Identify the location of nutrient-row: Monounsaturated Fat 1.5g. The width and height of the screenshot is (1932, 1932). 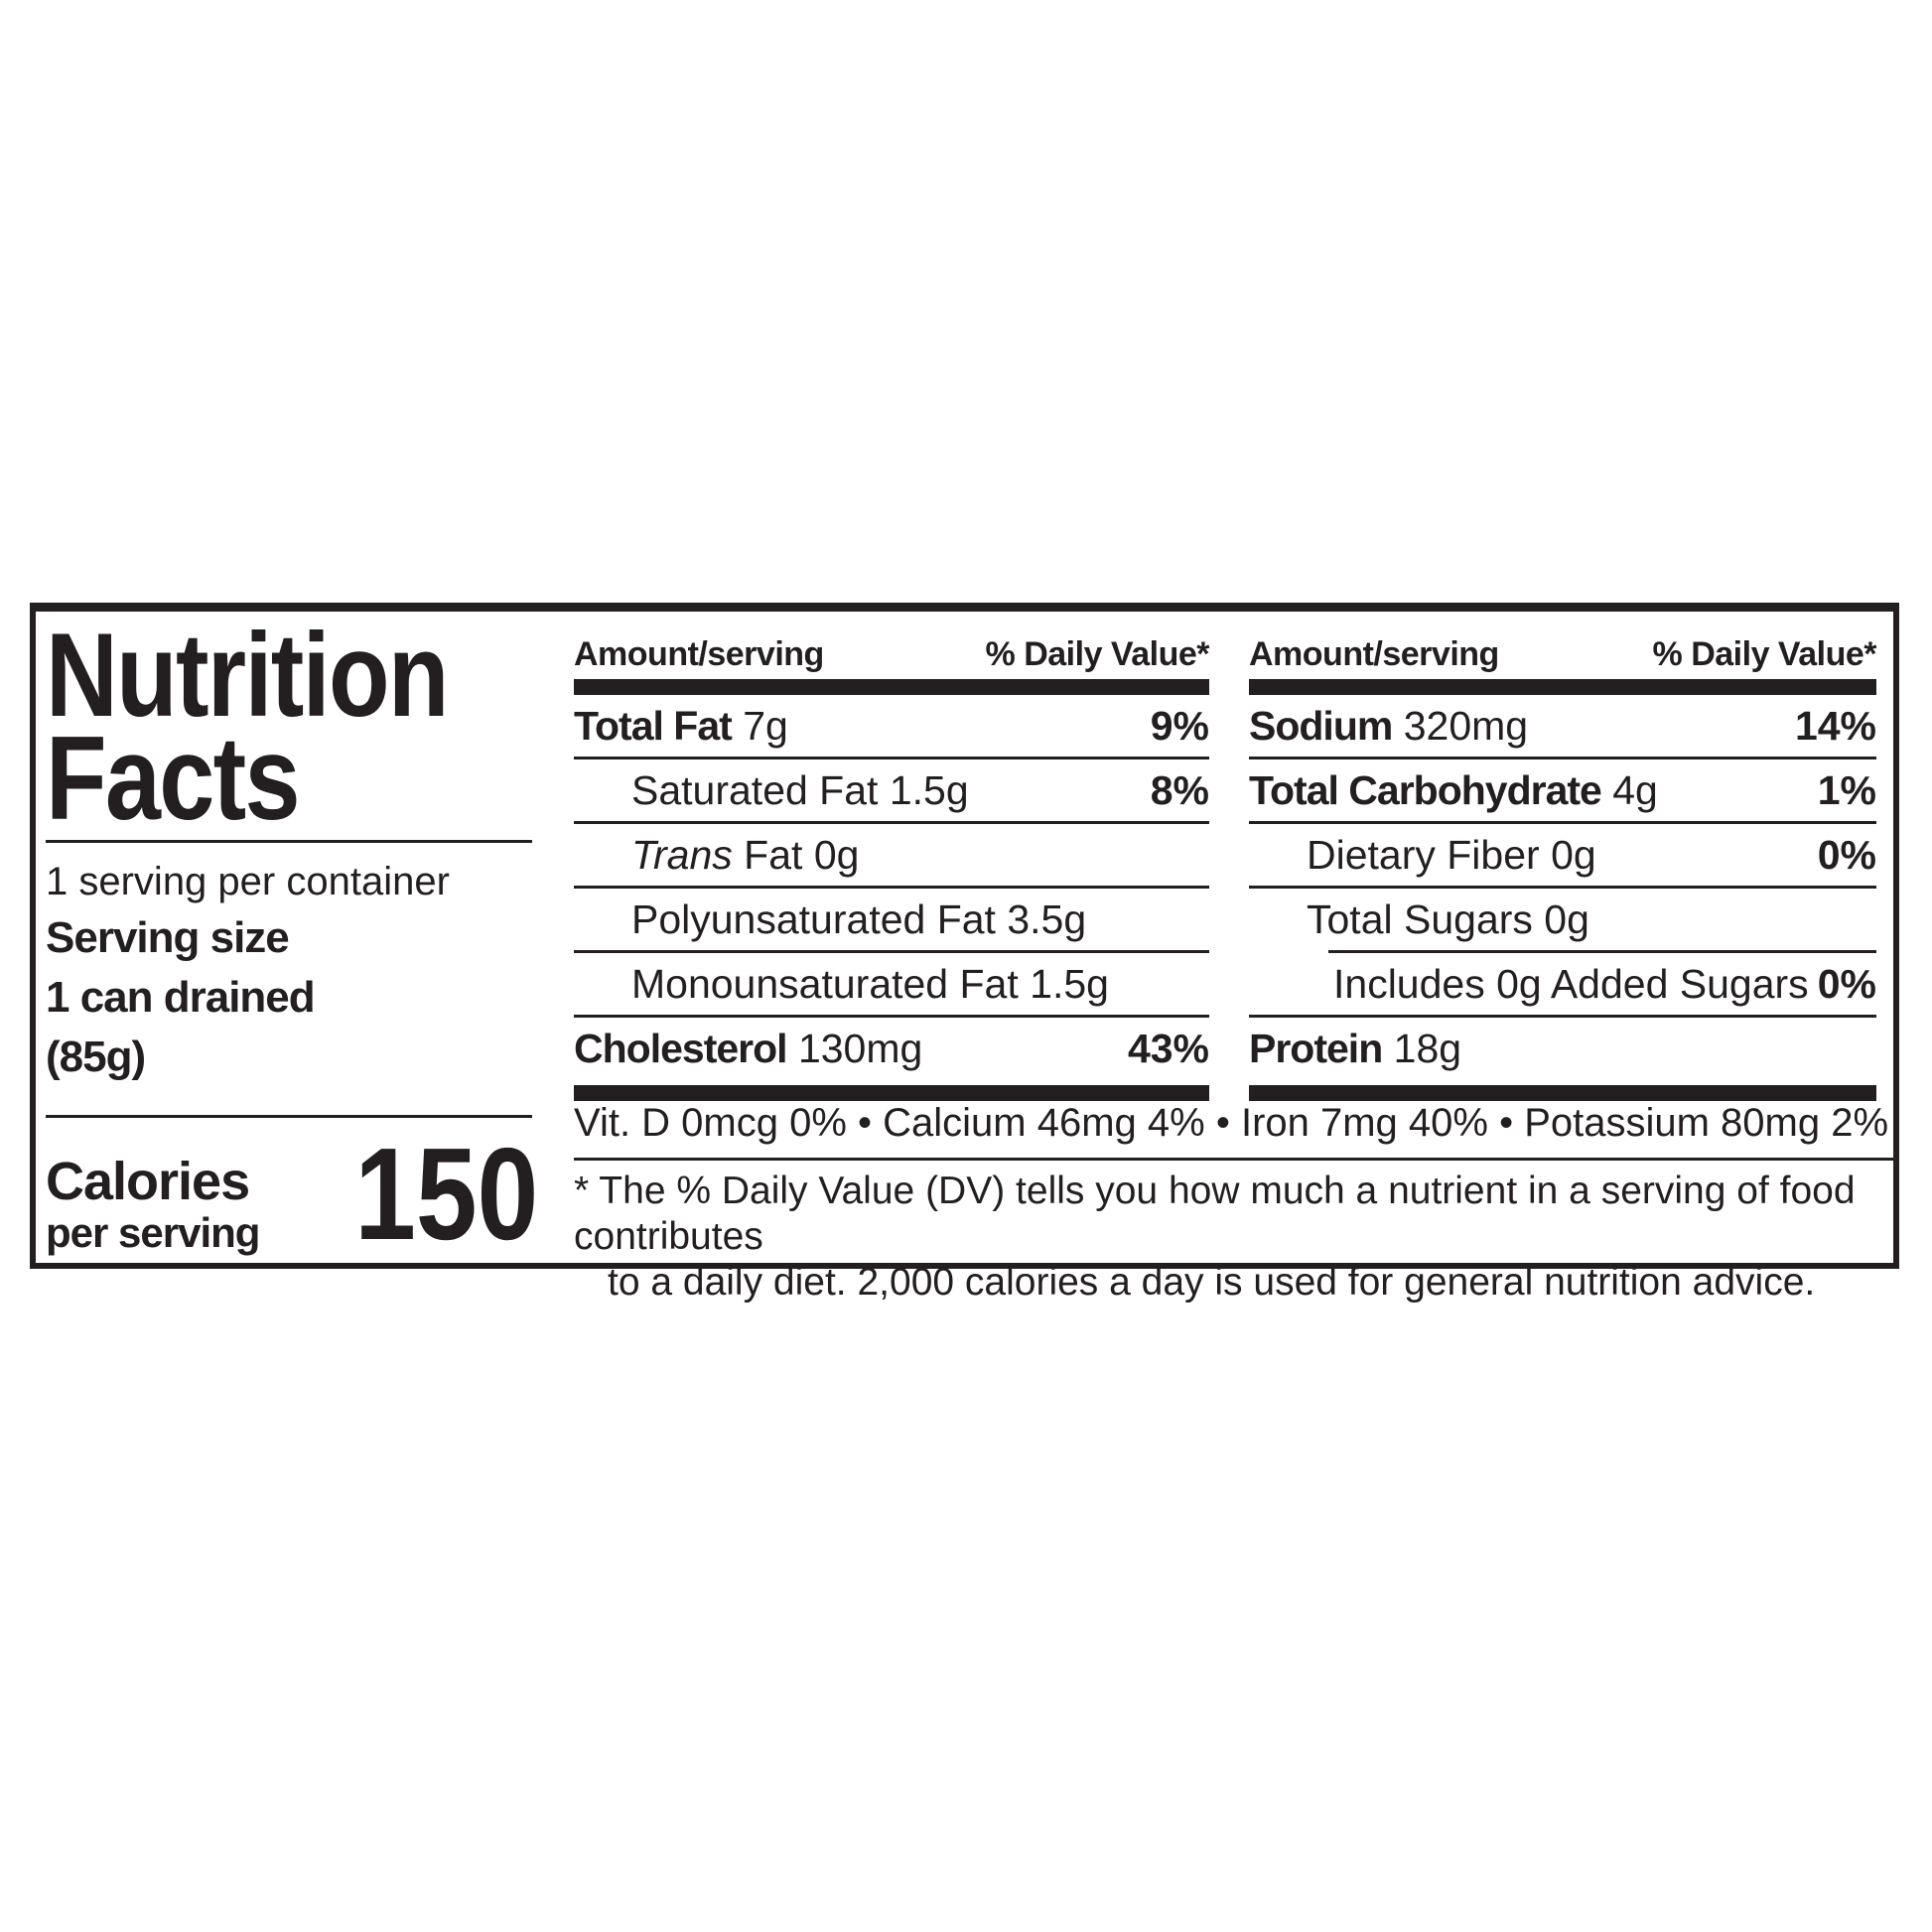
(891, 984).